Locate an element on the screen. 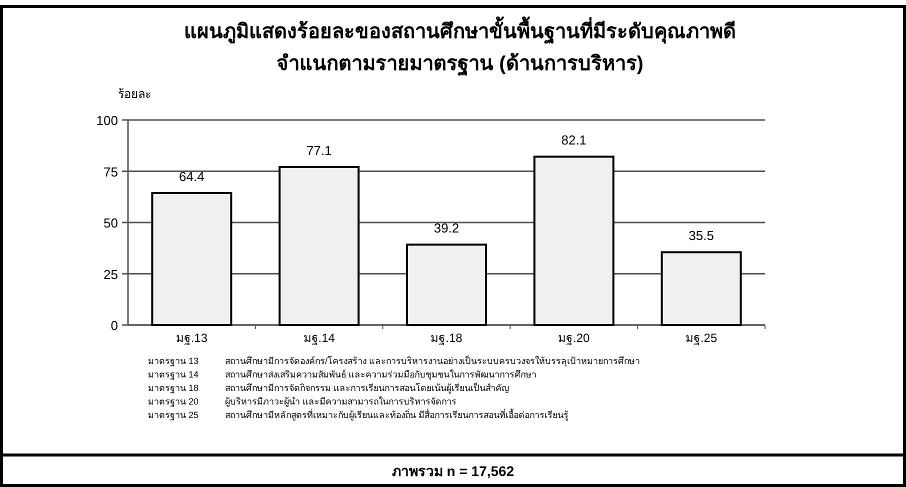 This screenshot has height=487, width=906. x-tick-label: มฐ.13 is located at coordinates (192, 338).